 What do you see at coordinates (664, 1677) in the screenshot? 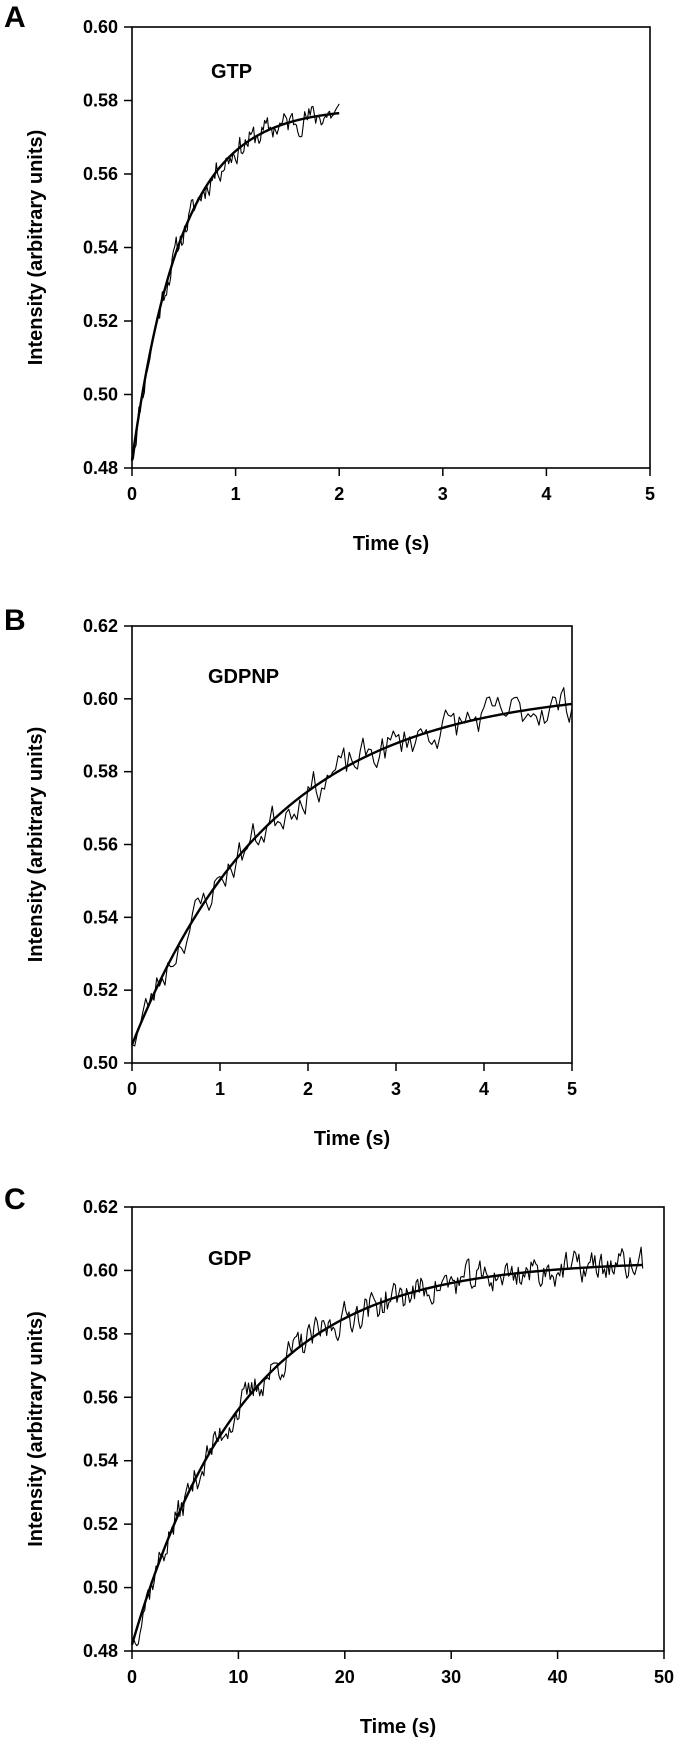
I see `x-tick-label: 50` at bounding box center [664, 1677].